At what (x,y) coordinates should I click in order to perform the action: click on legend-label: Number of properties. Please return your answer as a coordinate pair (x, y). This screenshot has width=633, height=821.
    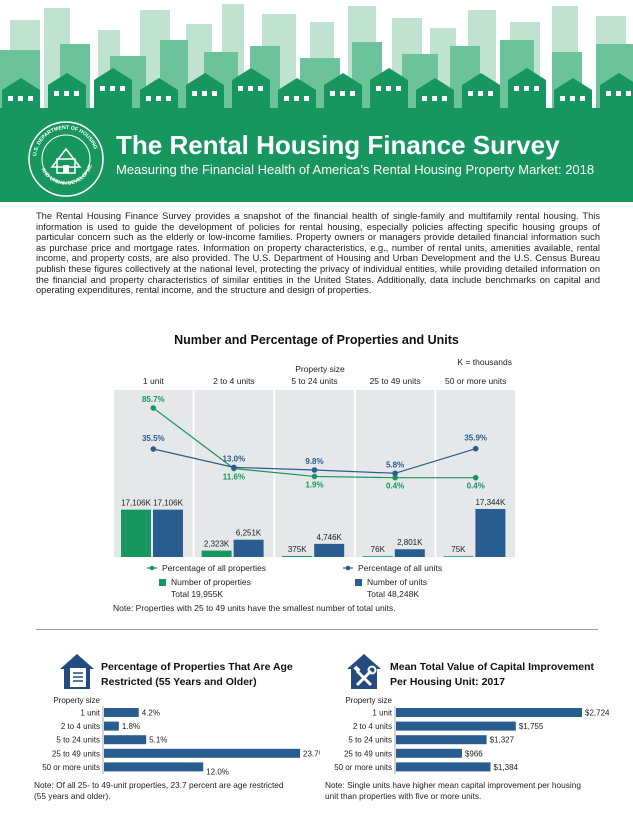
    Looking at the image, I should click on (211, 582).